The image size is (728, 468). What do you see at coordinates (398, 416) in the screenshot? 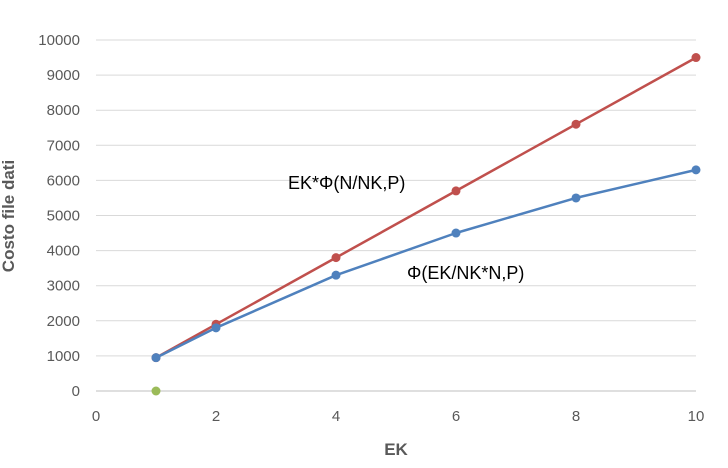
I see `x-tick-labels: 0 2 4 6 8 10` at bounding box center [398, 416].